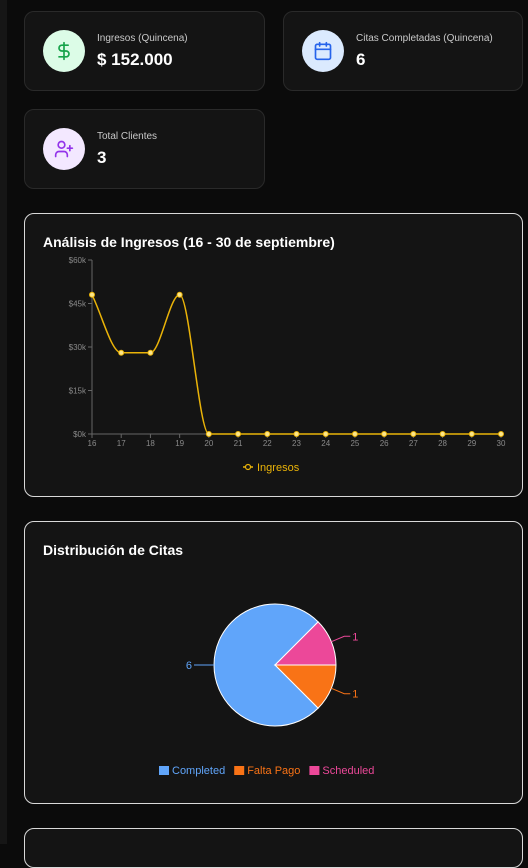  I want to click on x-tick-label: 16, so click(92, 443).